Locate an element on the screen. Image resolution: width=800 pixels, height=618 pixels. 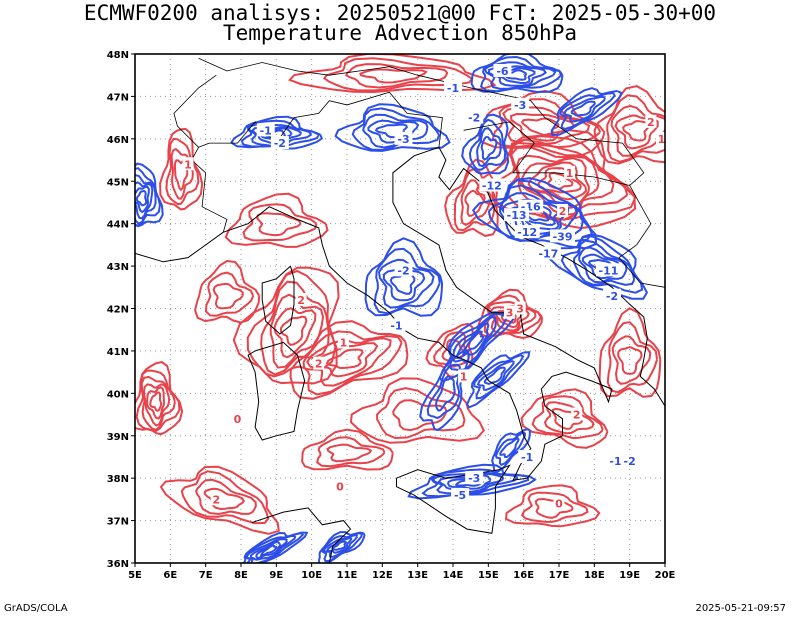
lon-tick-label: 20E is located at coordinates (665, 575).